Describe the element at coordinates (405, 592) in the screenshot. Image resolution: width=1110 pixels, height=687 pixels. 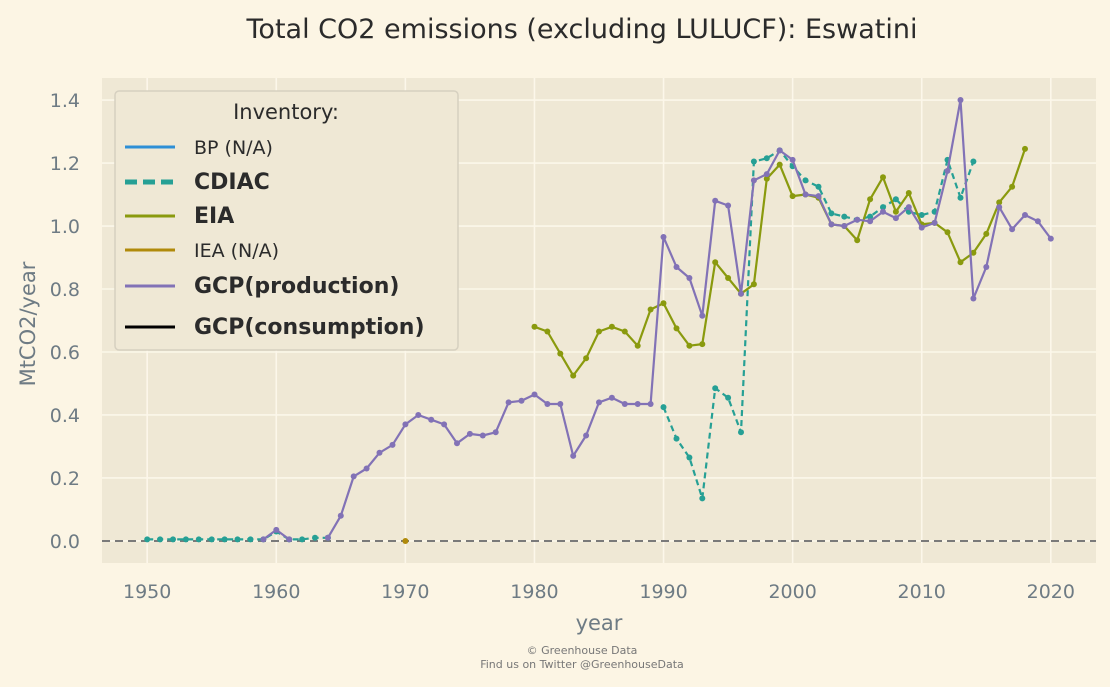
I see `x-tick-label: 1970` at that location.